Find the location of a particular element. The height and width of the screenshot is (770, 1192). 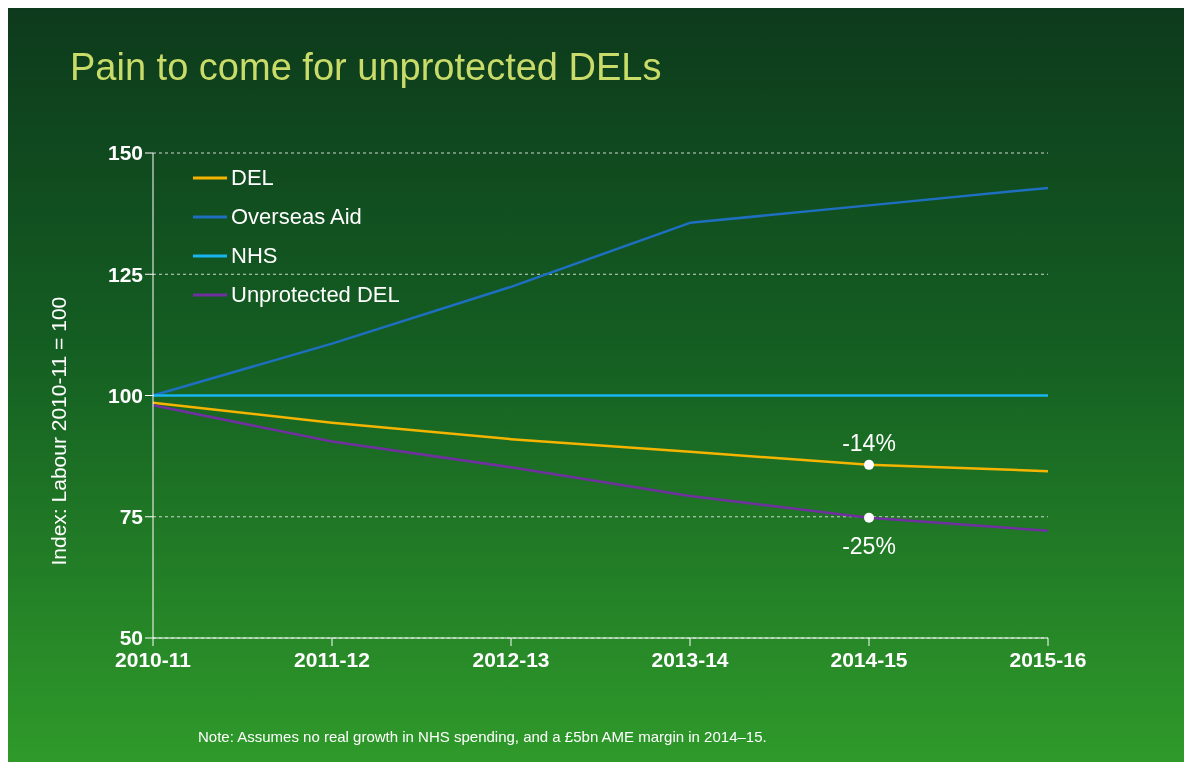

annotation: -14% is located at coordinates (869, 442).